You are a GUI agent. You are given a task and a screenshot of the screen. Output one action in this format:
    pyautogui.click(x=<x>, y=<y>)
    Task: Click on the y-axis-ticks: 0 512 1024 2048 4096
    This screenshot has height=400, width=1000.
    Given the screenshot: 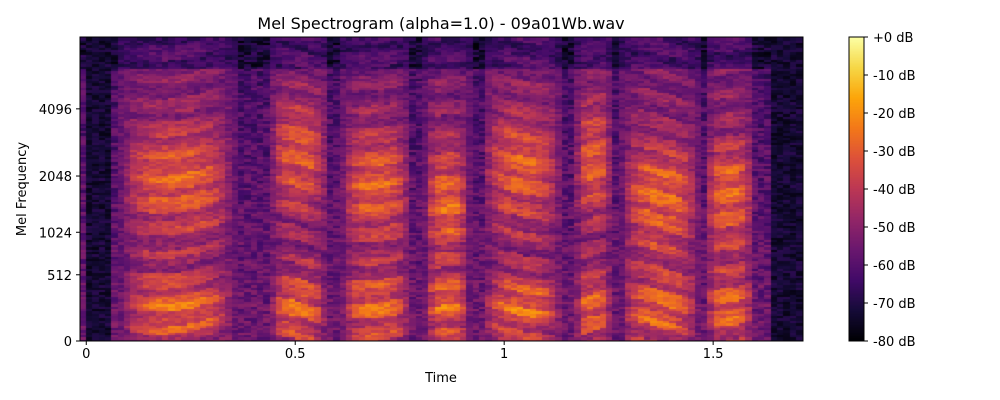 What is the action you would take?
    pyautogui.click(x=59, y=226)
    